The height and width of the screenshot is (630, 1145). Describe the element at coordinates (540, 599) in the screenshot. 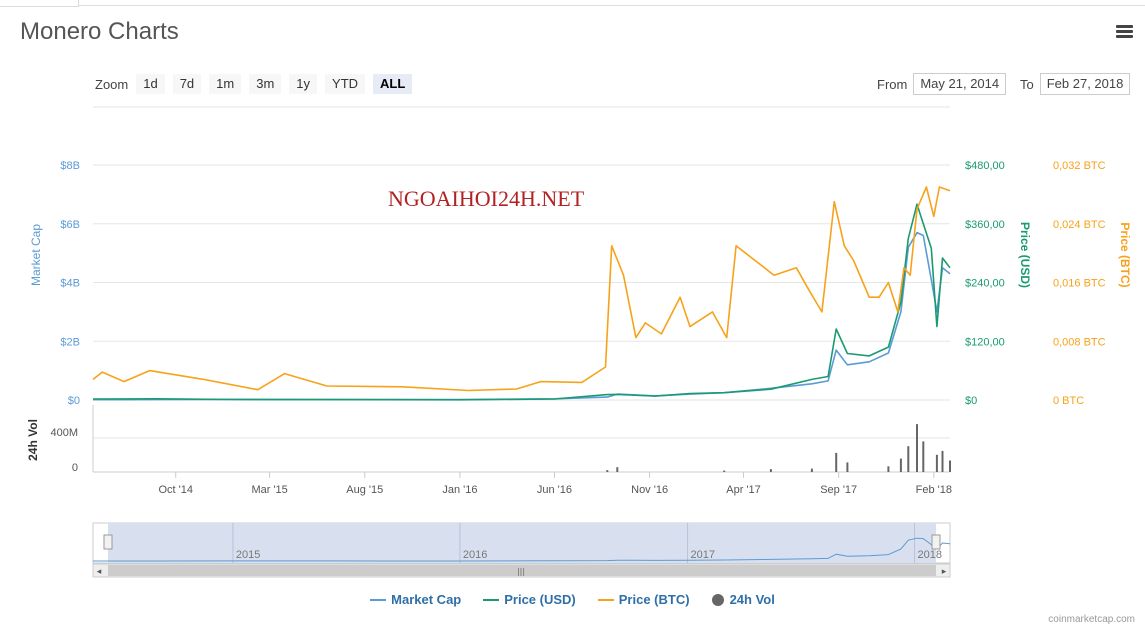

I see `legend-label: Price (USD)` at that location.